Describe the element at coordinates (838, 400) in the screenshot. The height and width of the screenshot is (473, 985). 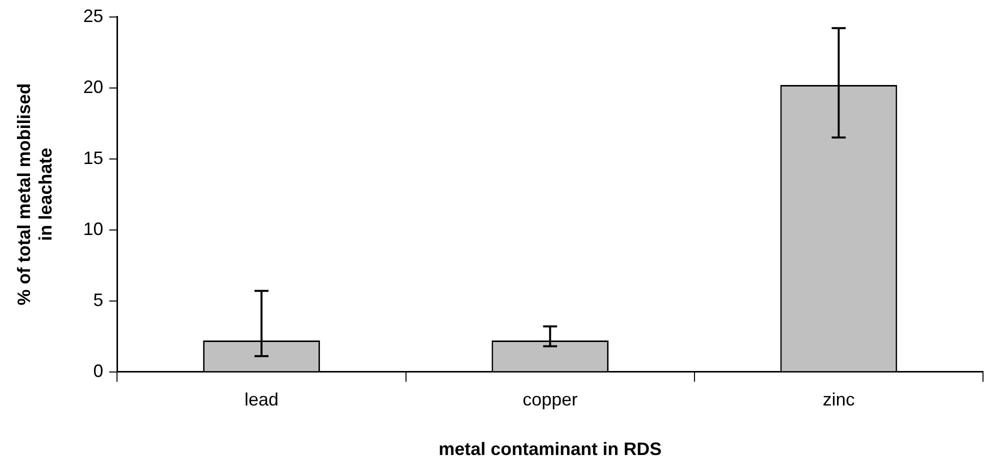
I see `x-tick-label: zinc` at that location.